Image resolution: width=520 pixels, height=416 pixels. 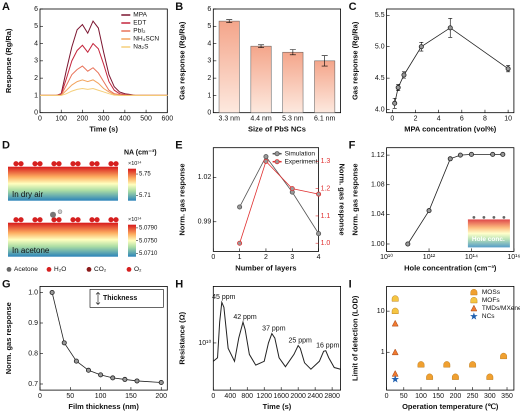 What do you see at coordinates (240, 257) in the screenshot?
I see `x-tick-label: 1` at bounding box center [240, 257].